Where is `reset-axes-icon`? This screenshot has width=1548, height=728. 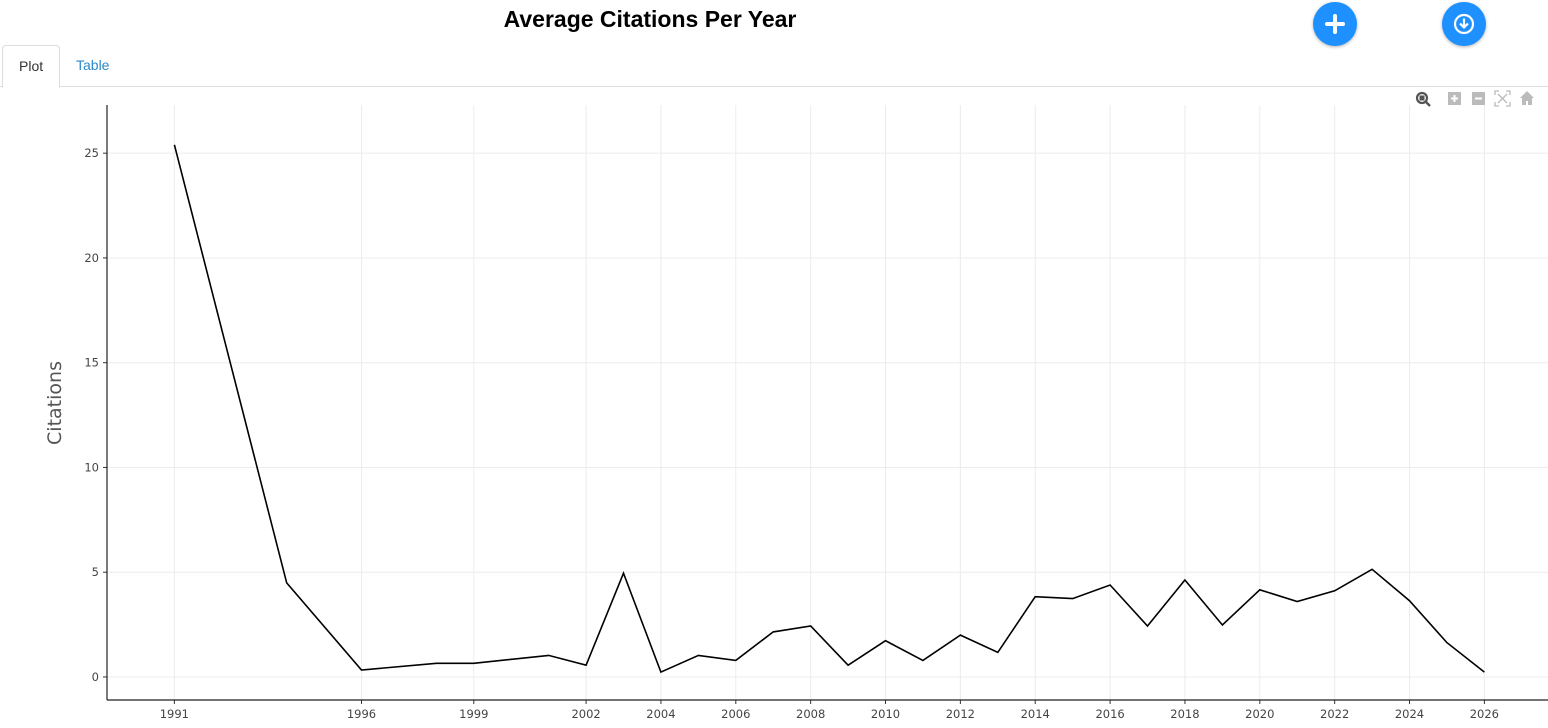
reset-axes-icon is located at coordinates (1527, 98).